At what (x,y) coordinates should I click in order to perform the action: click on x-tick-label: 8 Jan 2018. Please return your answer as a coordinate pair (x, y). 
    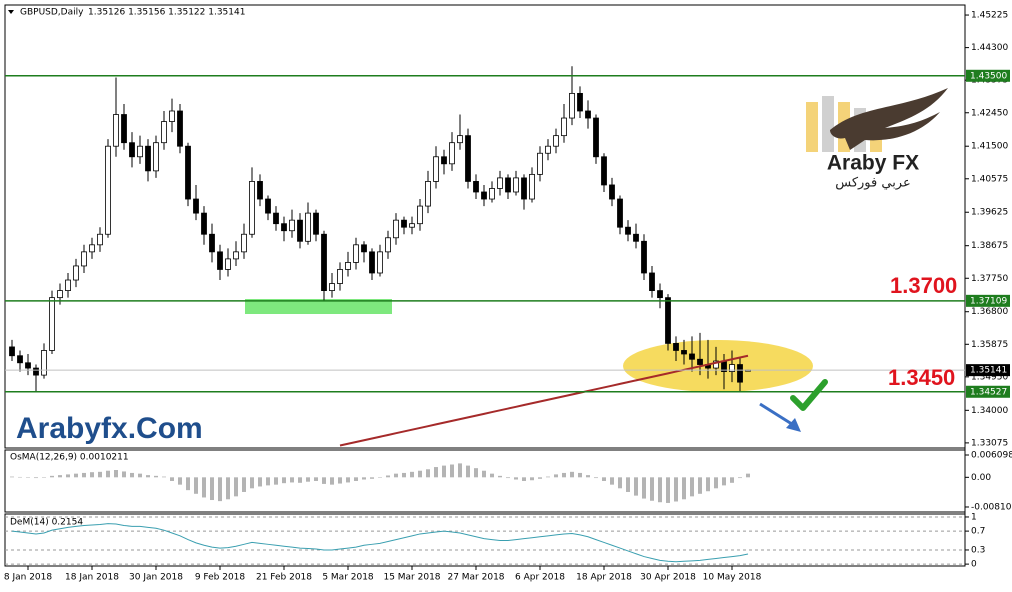
    Looking at the image, I should click on (28, 578).